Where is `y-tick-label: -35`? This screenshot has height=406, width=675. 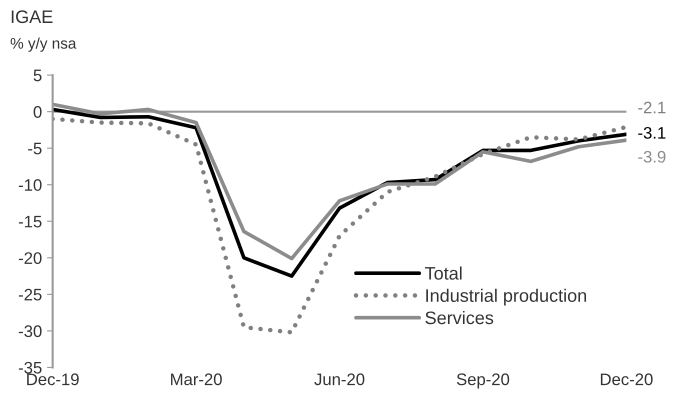 y-tick-label: -35 is located at coordinates (30, 368).